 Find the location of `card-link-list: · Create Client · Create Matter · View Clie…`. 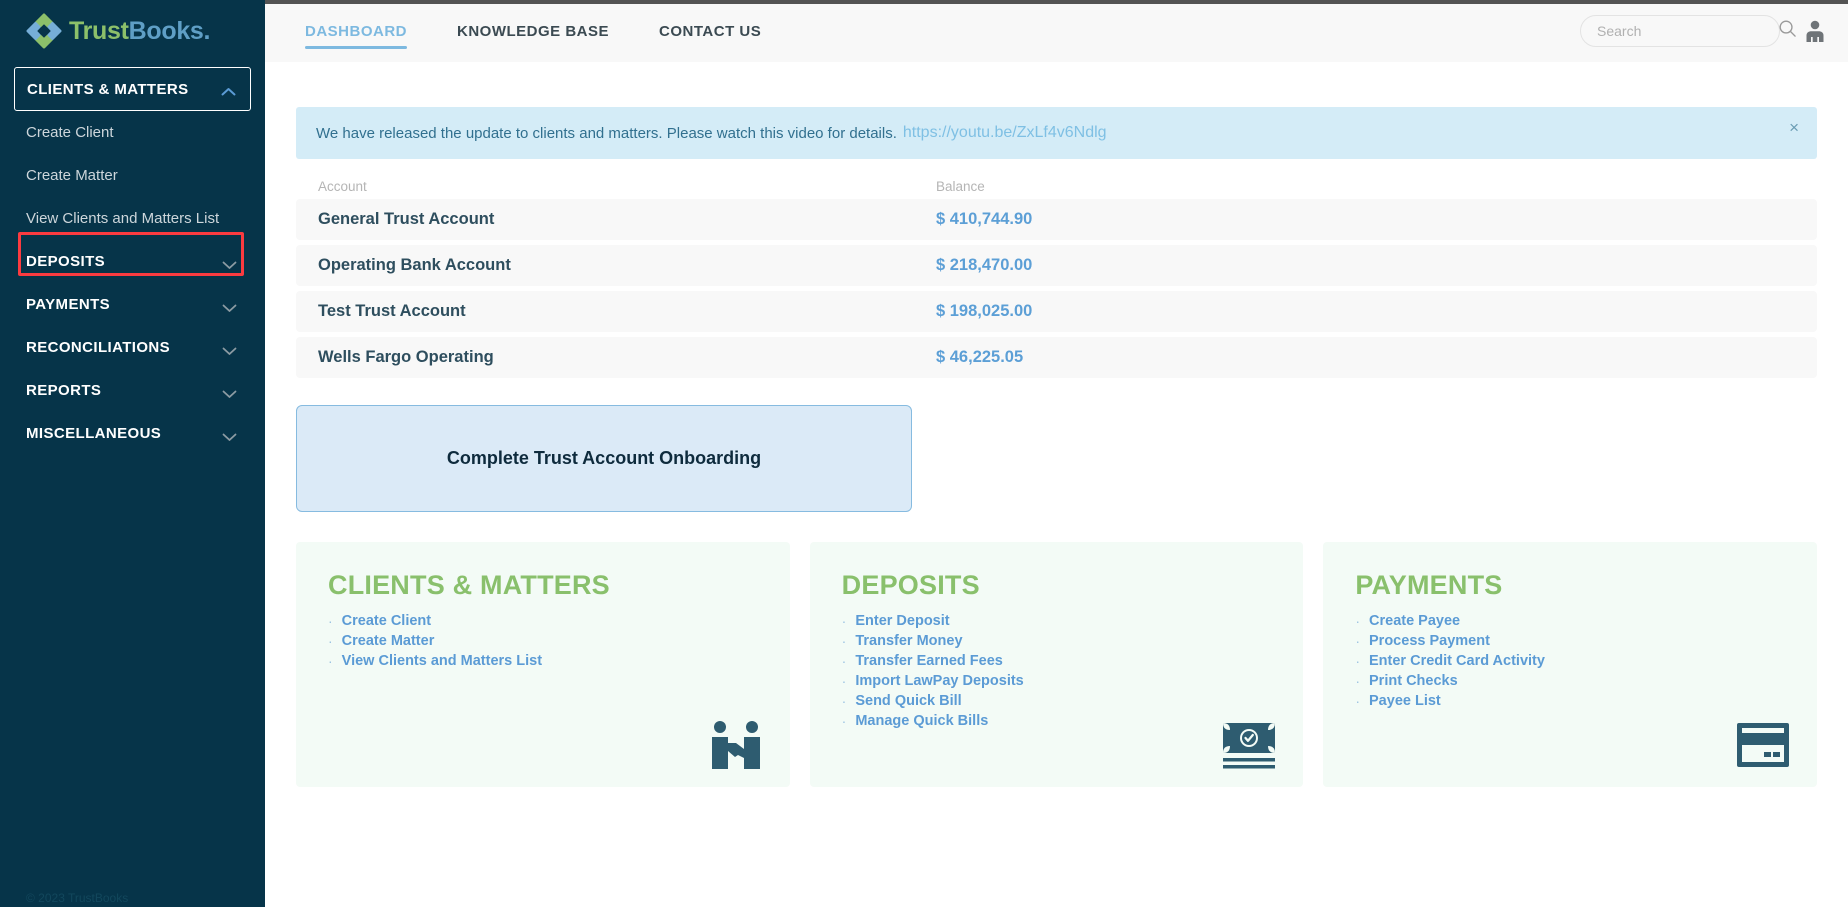

card-link-list: · Create Client · Create Matter · View Clie… is located at coordinates (559, 641).